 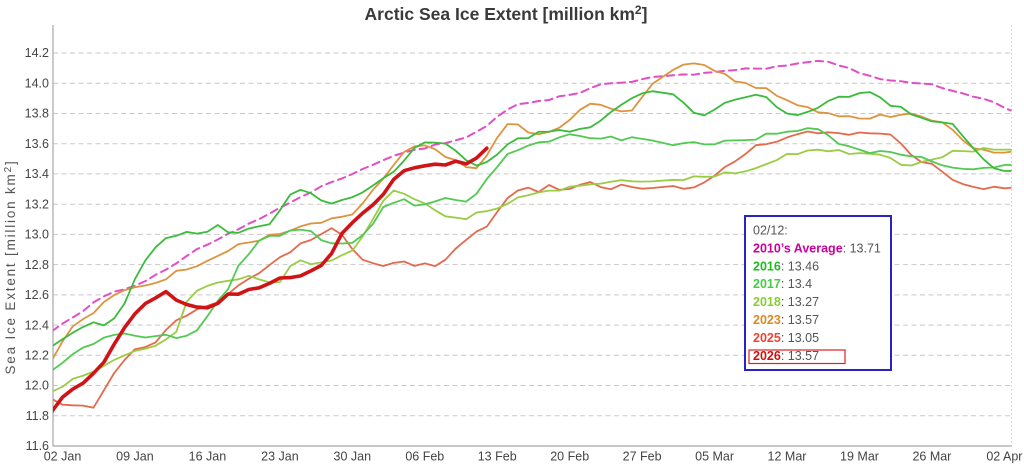 I want to click on svg-text: 02 Apr, so click(x=1004, y=457).